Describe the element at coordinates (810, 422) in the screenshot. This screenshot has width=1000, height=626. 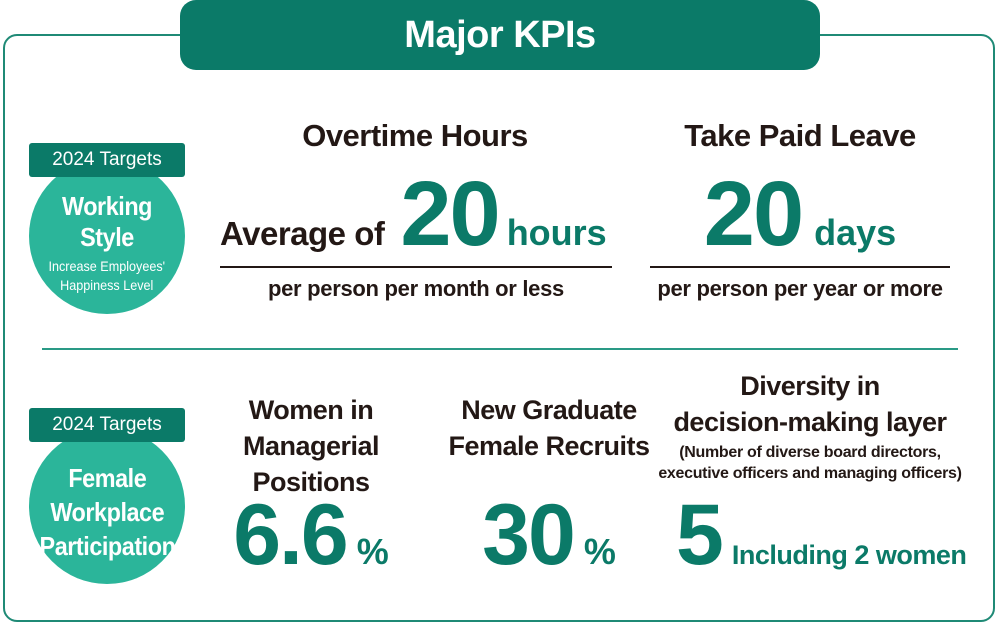
I see `diversity-heading-line-2: decision-making layer` at that location.